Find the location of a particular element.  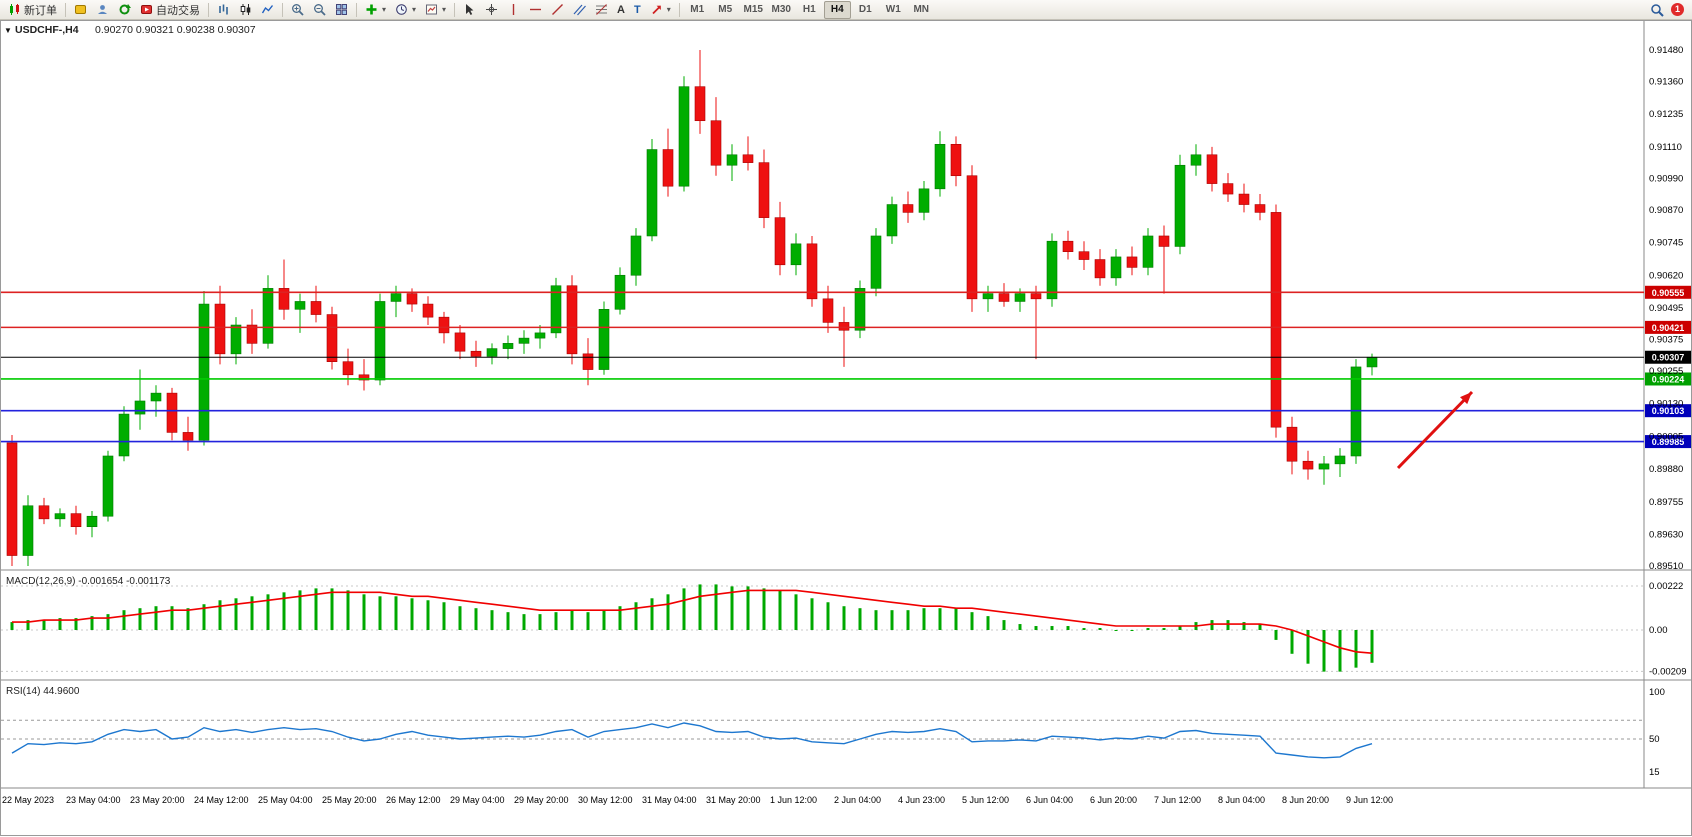

data-window-button is located at coordinates (102, 9).